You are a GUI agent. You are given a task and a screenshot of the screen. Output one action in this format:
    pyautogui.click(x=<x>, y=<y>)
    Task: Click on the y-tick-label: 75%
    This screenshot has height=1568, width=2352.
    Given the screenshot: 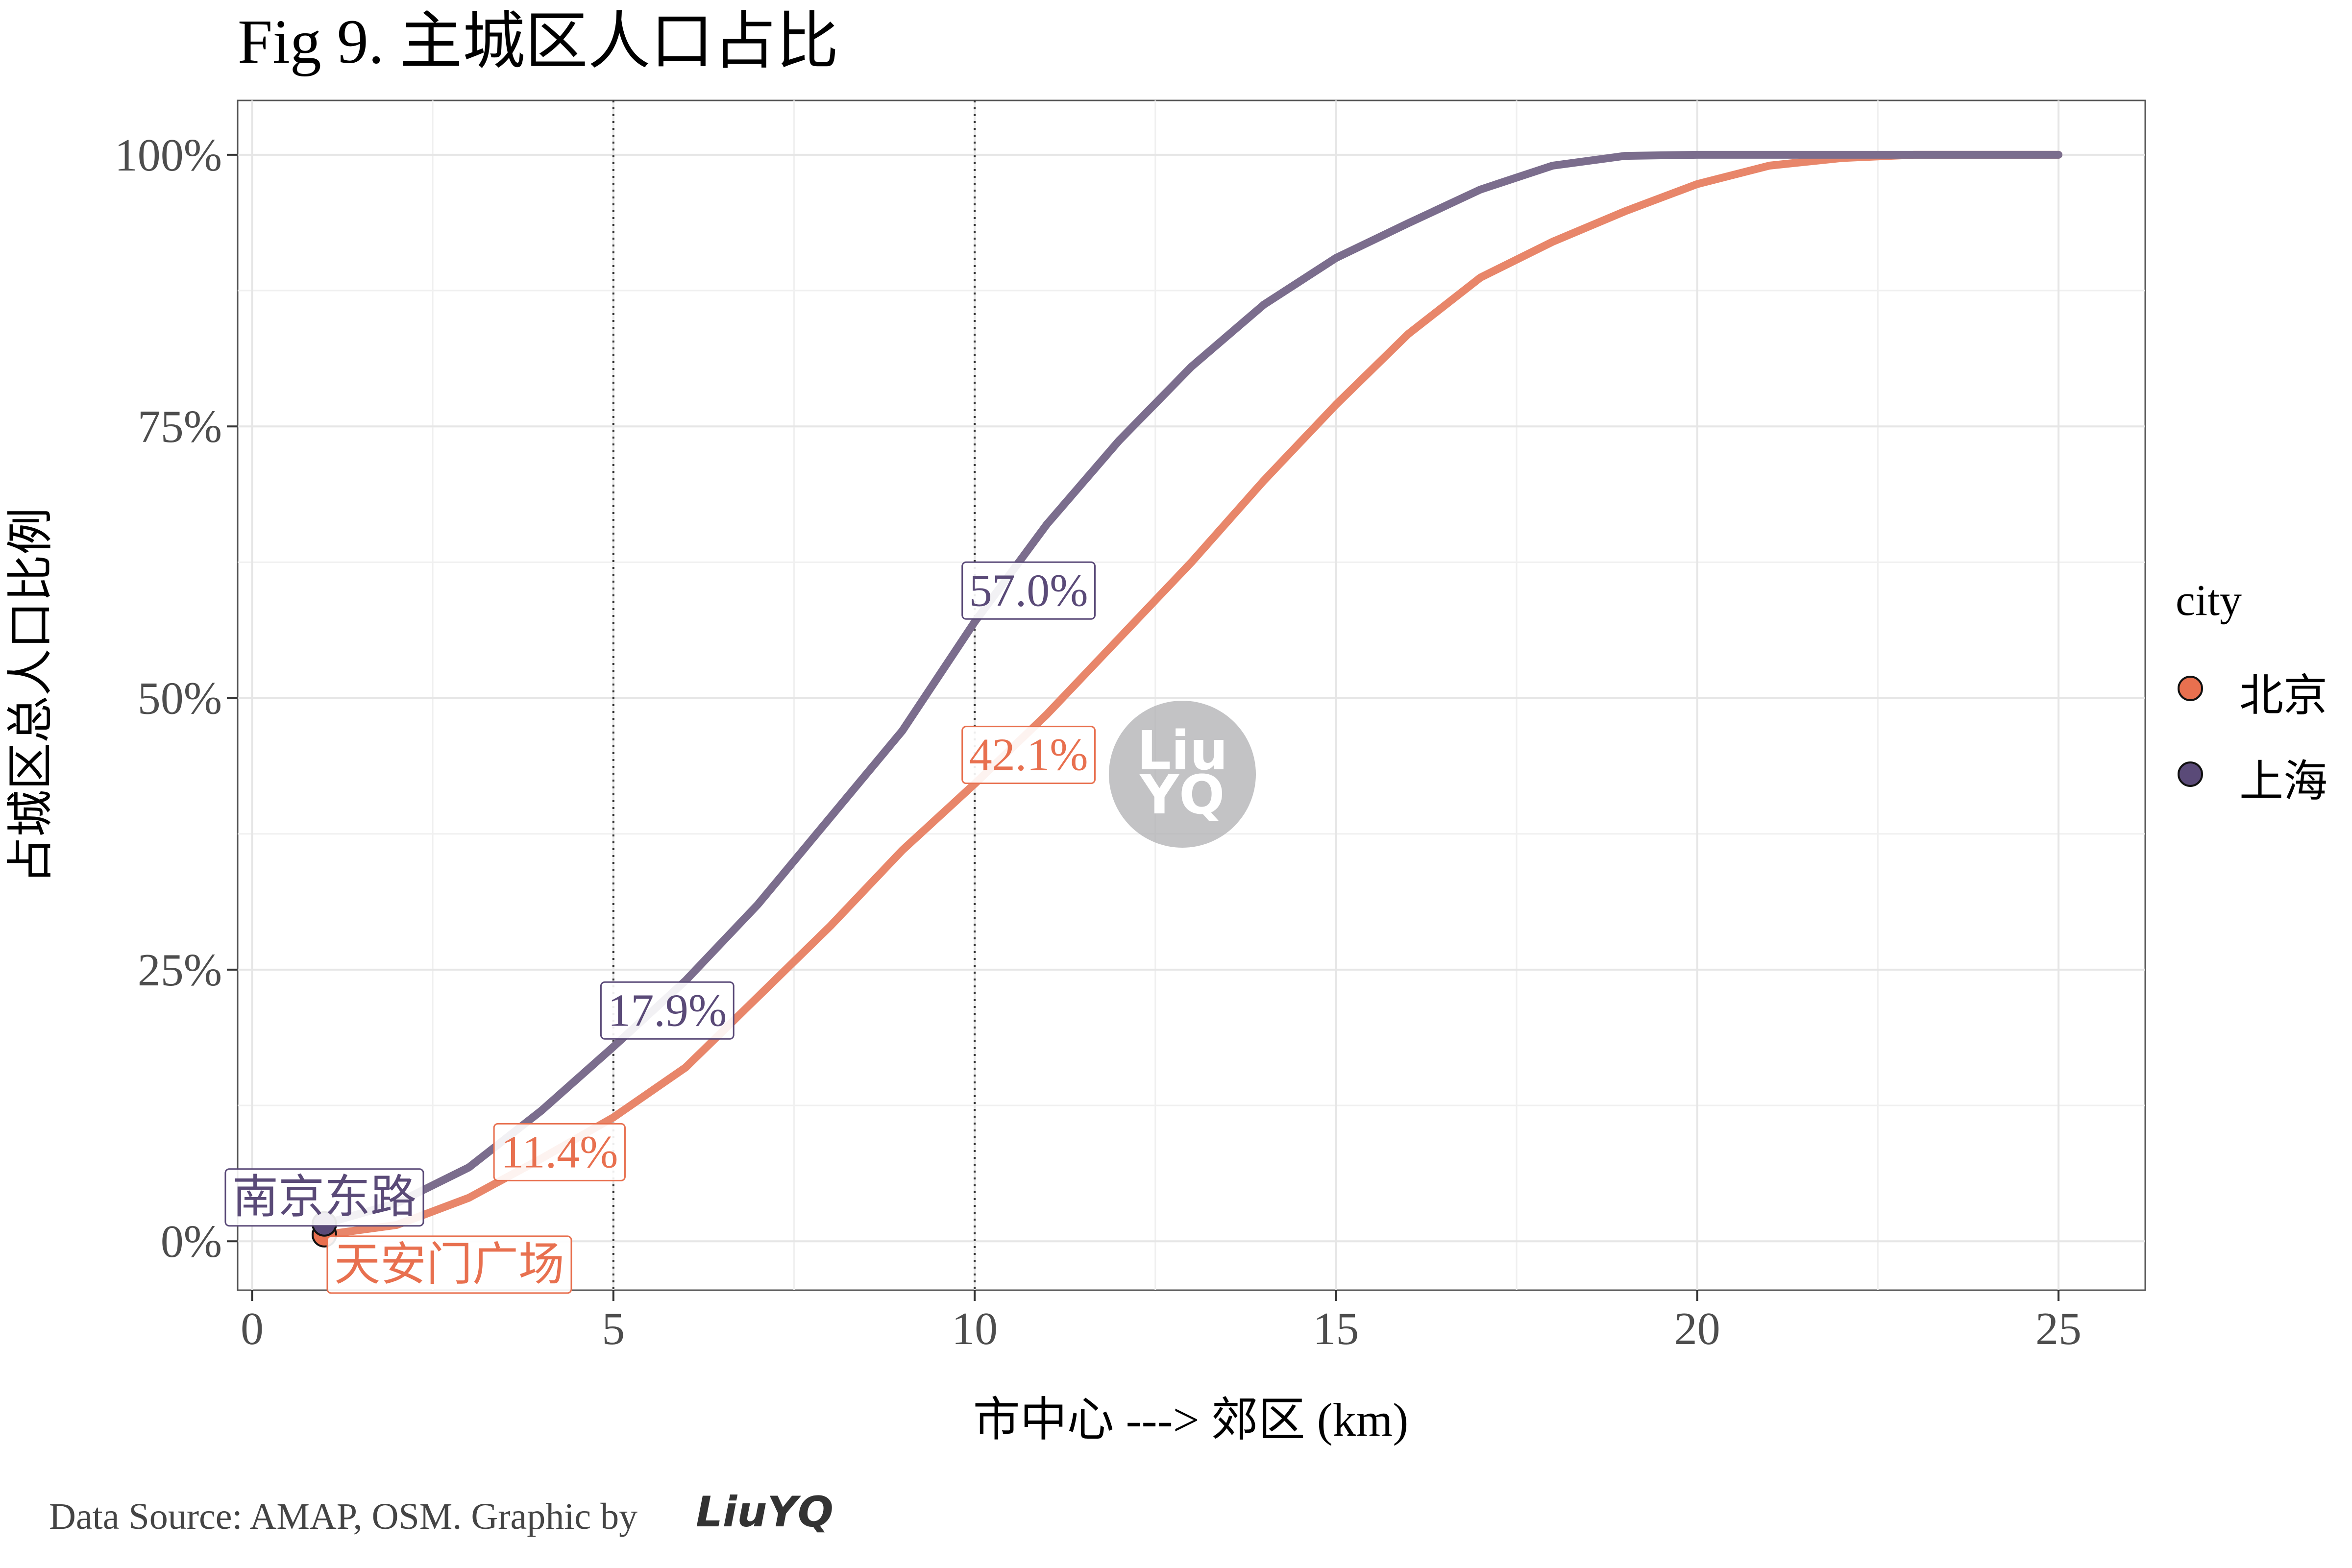 What is the action you would take?
    pyautogui.click(x=180, y=426)
    